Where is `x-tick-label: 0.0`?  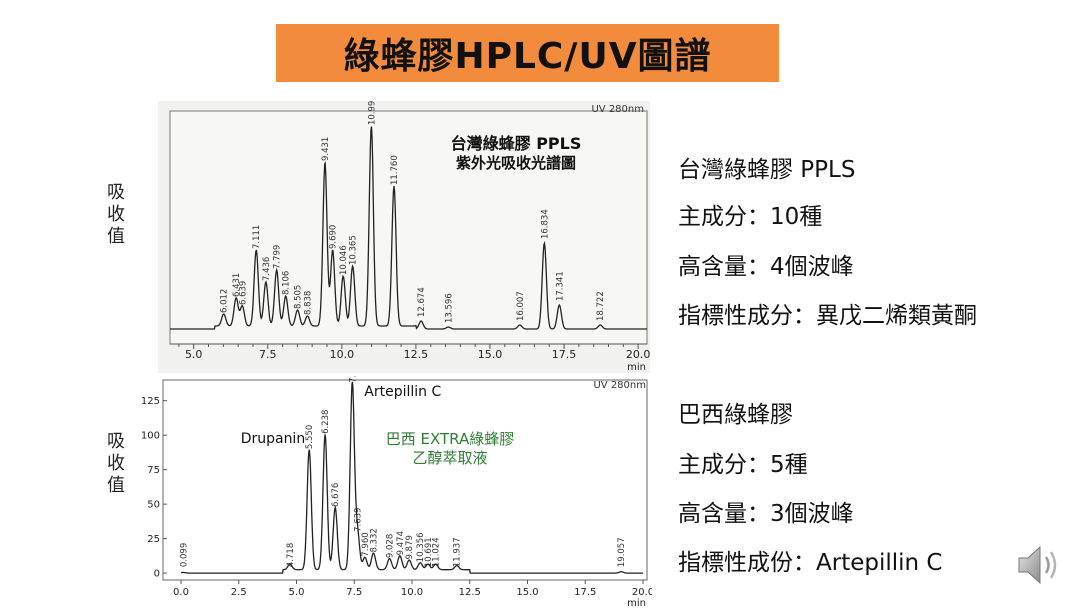 x-tick-label: 0.0 is located at coordinates (181, 592).